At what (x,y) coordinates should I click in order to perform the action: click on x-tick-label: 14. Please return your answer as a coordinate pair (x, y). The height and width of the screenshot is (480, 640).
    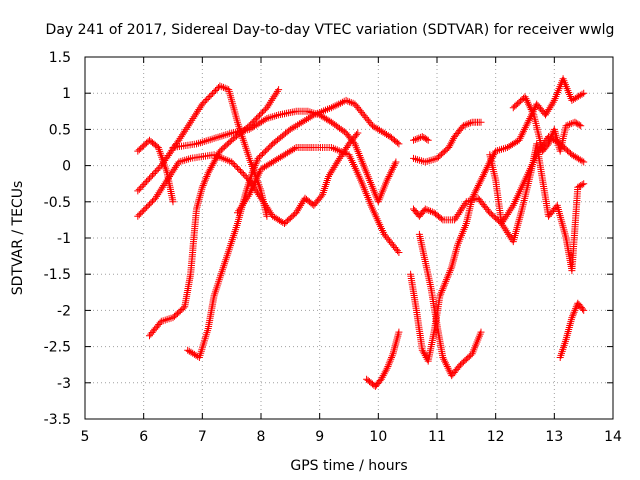
    Looking at the image, I should click on (613, 437).